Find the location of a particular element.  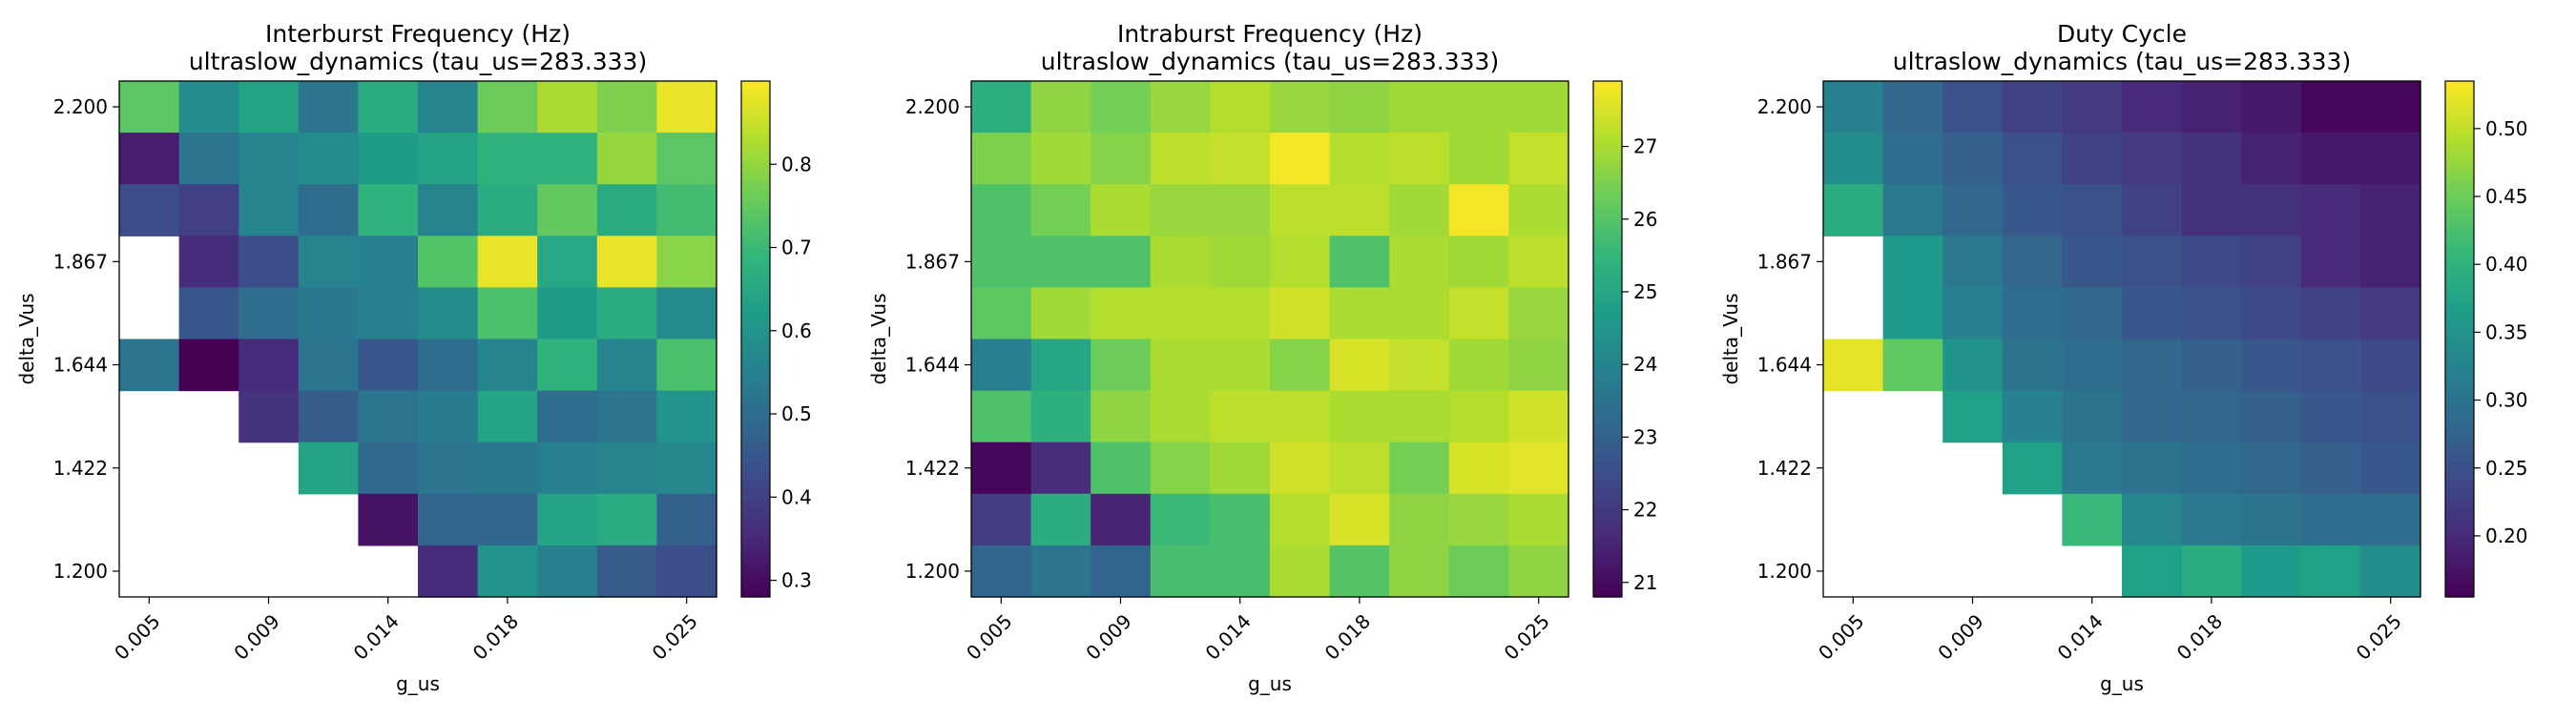

colorbar-tick-label: 24 is located at coordinates (1645, 364).